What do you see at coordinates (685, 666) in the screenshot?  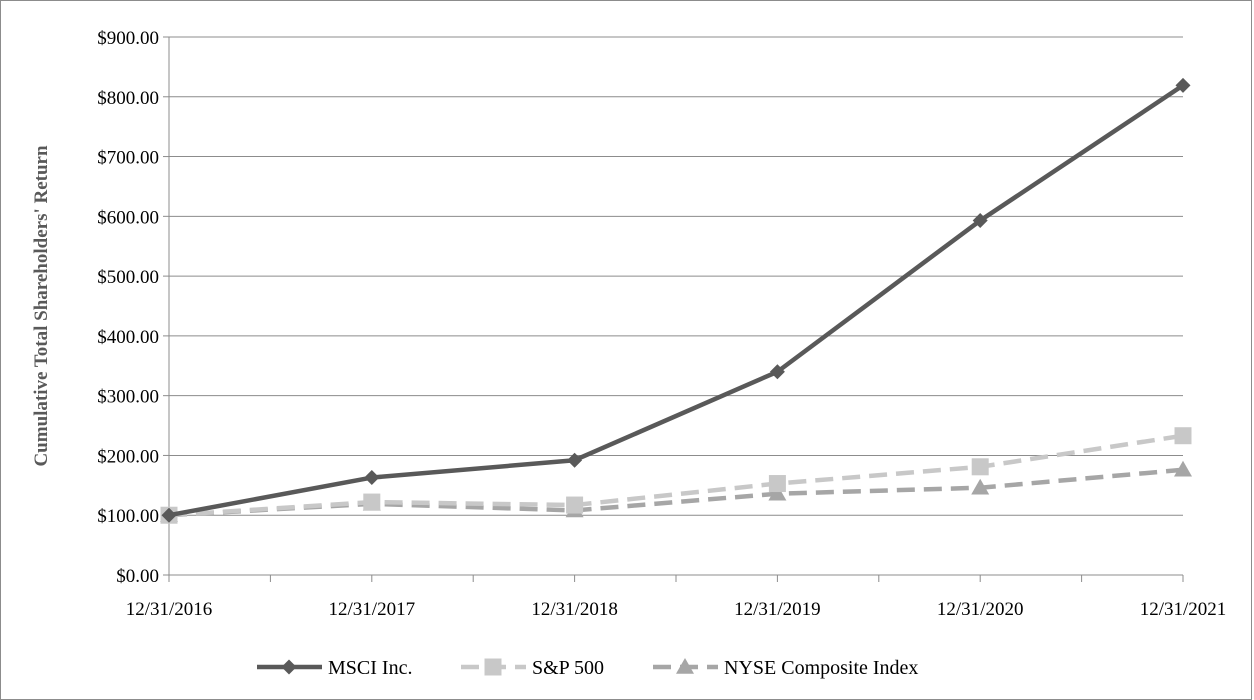 I see `legend-marker-nyse-composite-index` at bounding box center [685, 666].